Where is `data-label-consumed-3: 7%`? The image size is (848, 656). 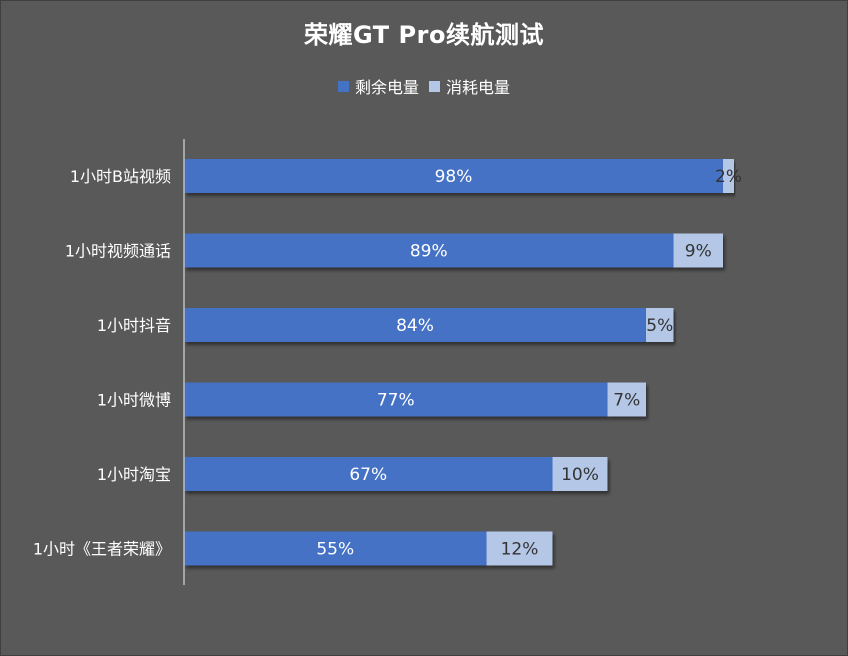 data-label-consumed-3: 7% is located at coordinates (626, 401).